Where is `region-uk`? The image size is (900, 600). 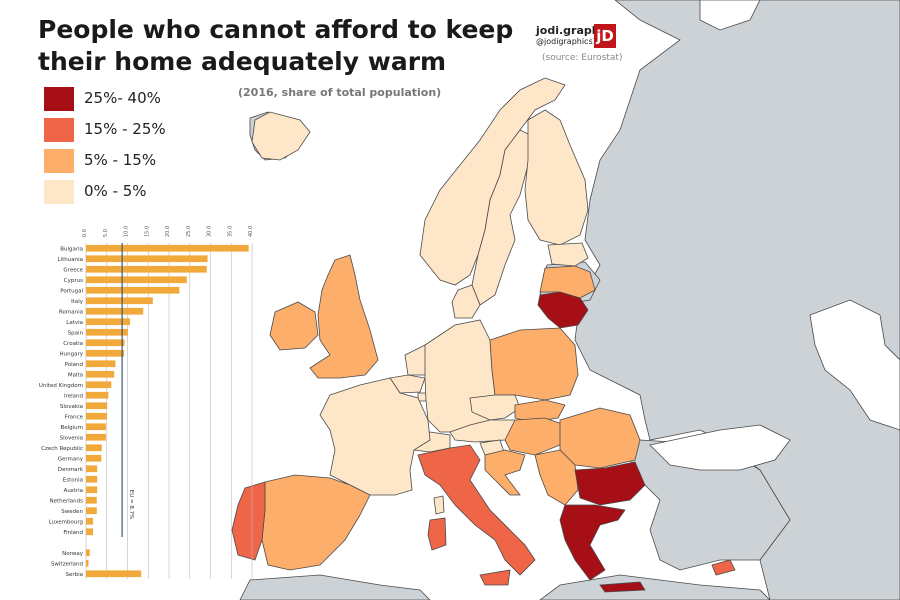
region-uk is located at coordinates (344, 316).